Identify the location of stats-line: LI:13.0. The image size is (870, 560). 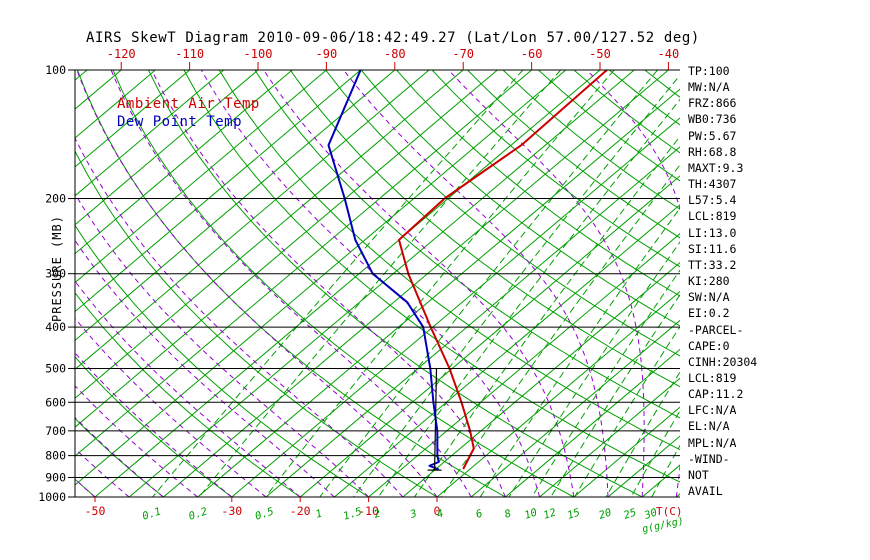
(712, 232).